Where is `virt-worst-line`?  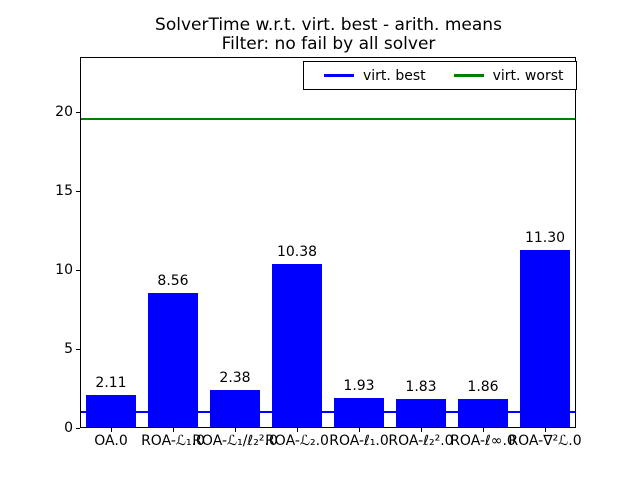
virt-worst-line is located at coordinates (328, 118).